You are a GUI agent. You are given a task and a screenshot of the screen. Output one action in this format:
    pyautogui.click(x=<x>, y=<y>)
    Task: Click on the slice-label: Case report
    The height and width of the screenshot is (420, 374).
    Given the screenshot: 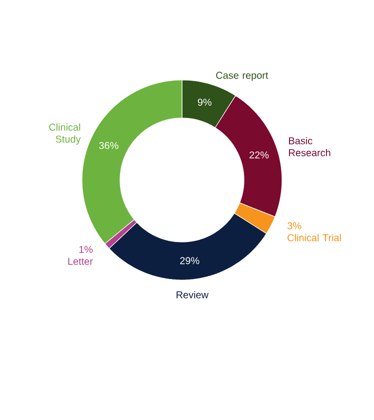 What is the action you would take?
    pyautogui.click(x=242, y=76)
    